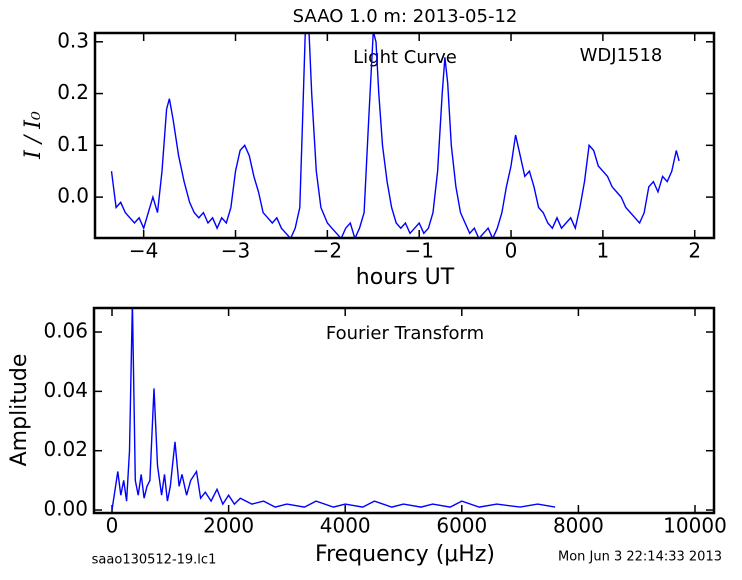 Image resolution: width=742 pixels, height=580 pixels. I want to click on y-tick-label: 0.04, so click(65, 390).